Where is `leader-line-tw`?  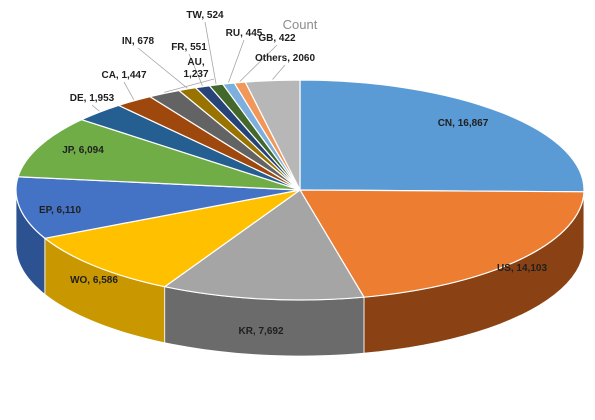
leader-line-tw is located at coordinates (210, 52).